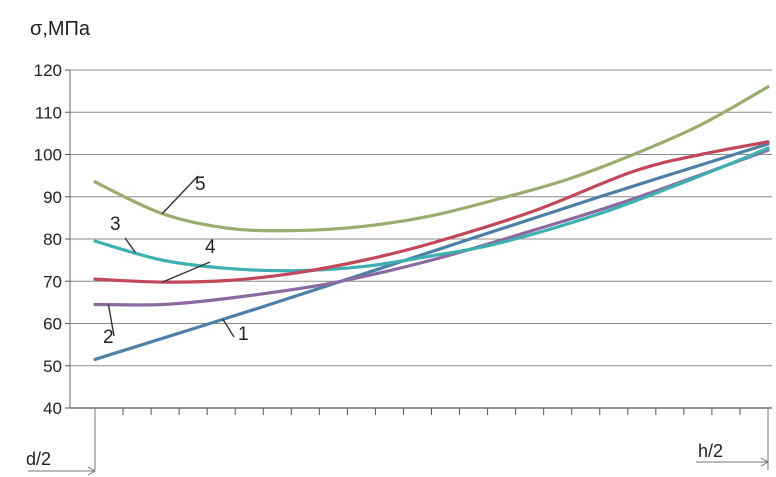 The height and width of the screenshot is (477, 776). Describe the element at coordinates (60, 29) in the screenshot. I see `y-axis-title: σ,МПа` at that location.